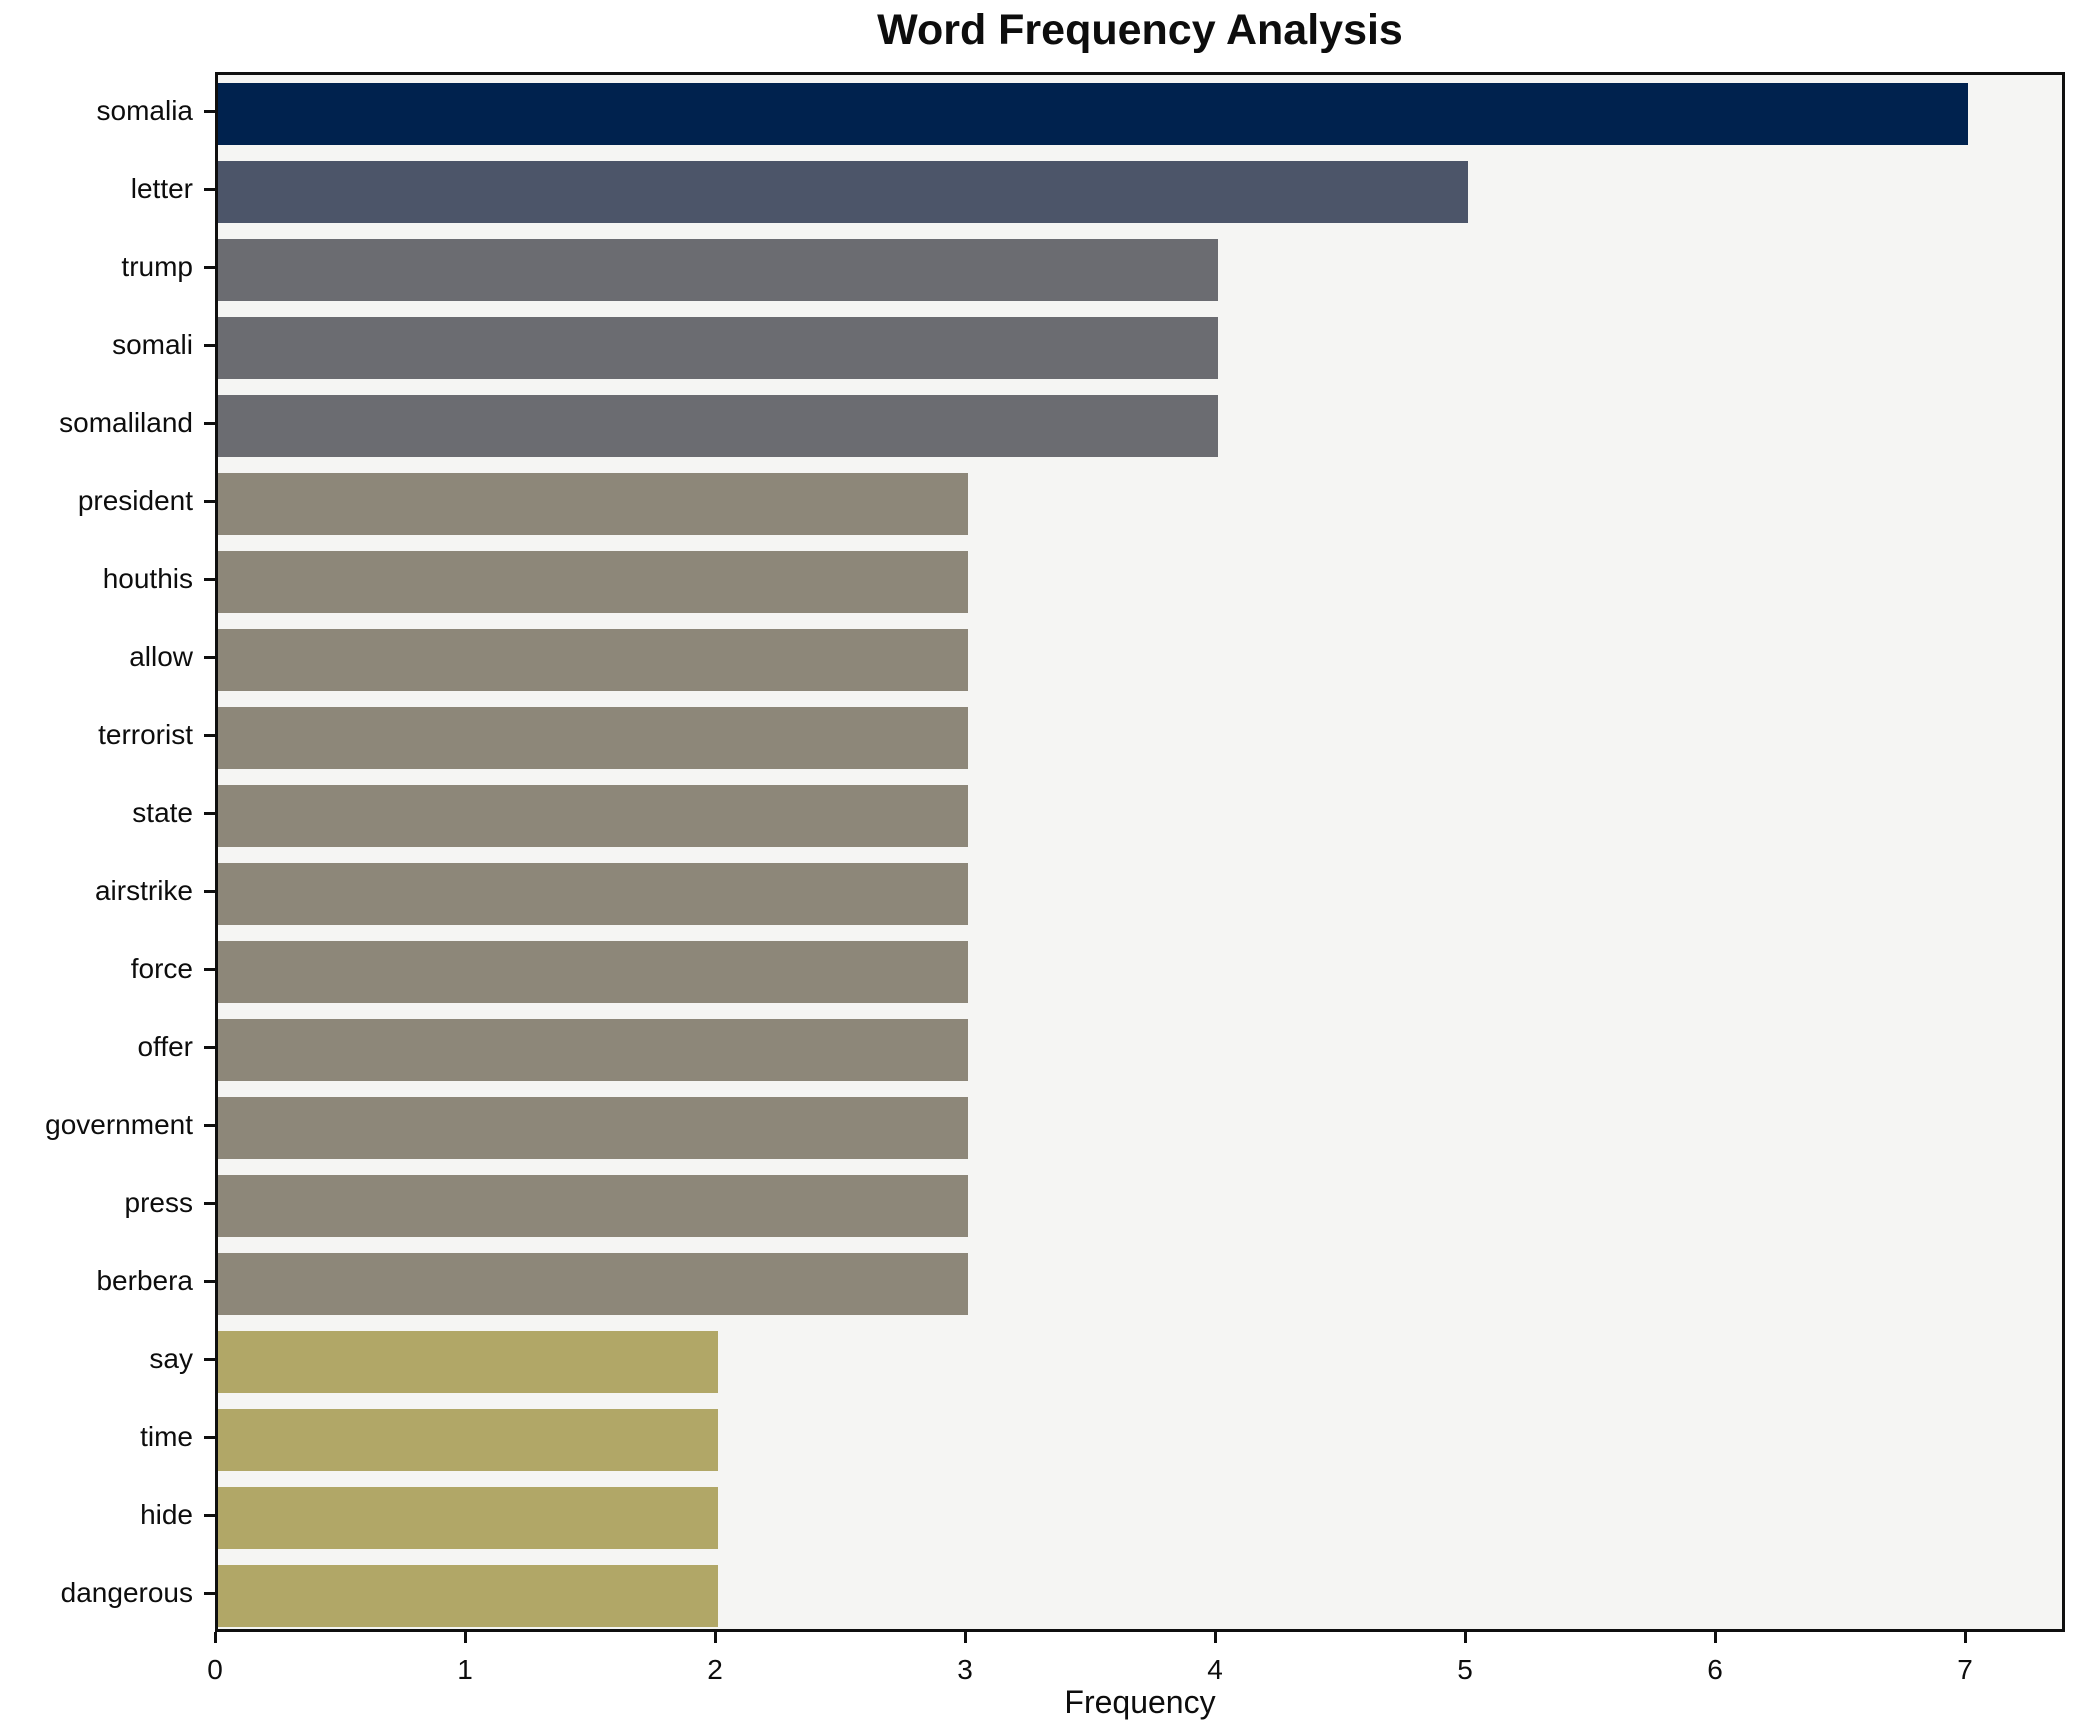 This screenshot has height=1722, width=2095. What do you see at coordinates (145, 734) in the screenshot?
I see `y-tick-label-terrorist: terrorist` at bounding box center [145, 734].